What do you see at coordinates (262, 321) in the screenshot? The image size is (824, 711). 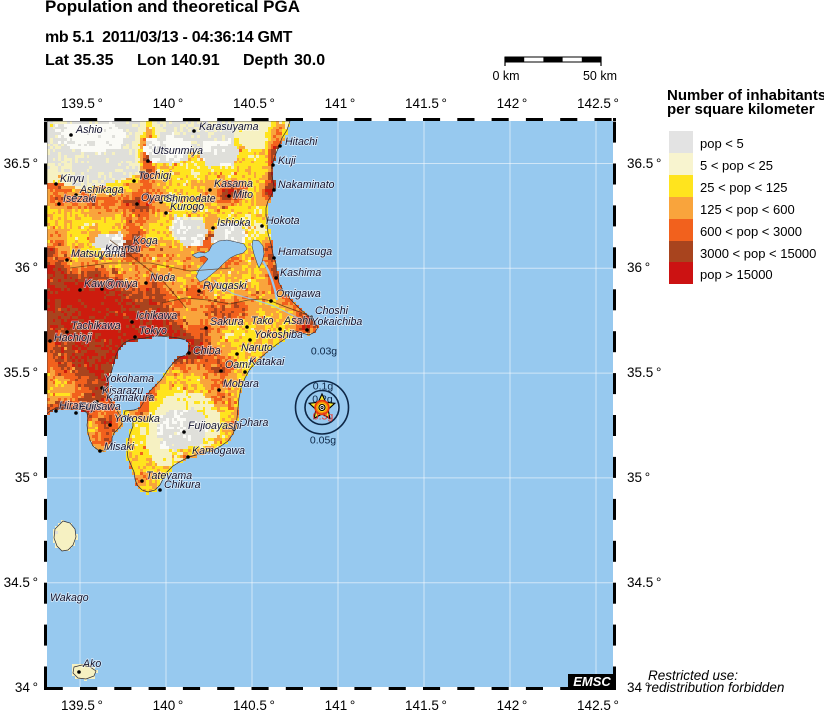 I see `svg-text: Tako` at bounding box center [262, 321].